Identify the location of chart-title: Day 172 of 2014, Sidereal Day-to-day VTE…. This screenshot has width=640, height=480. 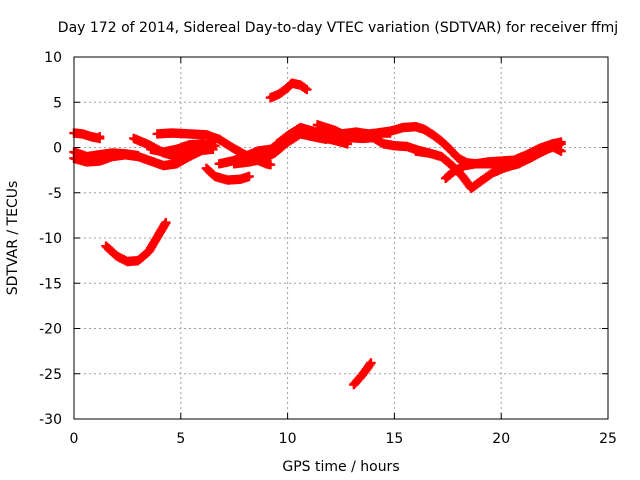
(338, 28).